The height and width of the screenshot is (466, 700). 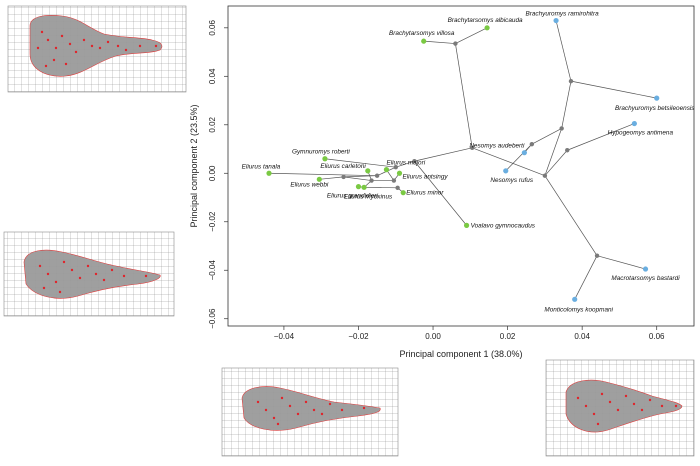 What do you see at coordinates (645, 278) in the screenshot?
I see `species-label: Macrotarsomys bastardi` at bounding box center [645, 278].